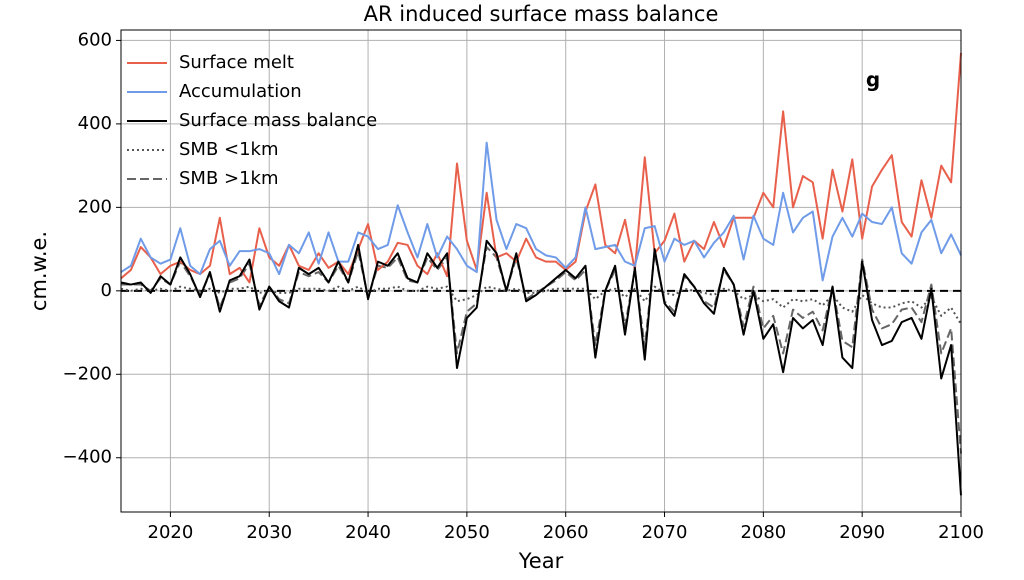 Image resolution: width=1024 pixels, height=580 pixels. I want to click on y-tick-label: −400, so click(87, 457).